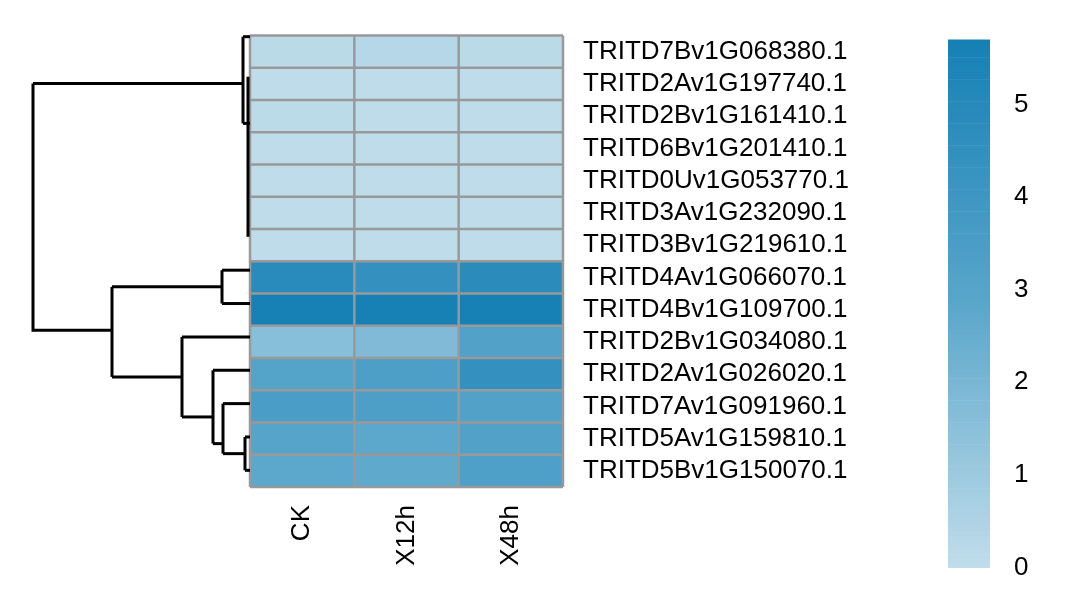 The width and height of the screenshot is (1067, 607). What do you see at coordinates (715, 436) in the screenshot?
I see `y-tick-label: TRITD5Av1G159810.1` at bounding box center [715, 436].